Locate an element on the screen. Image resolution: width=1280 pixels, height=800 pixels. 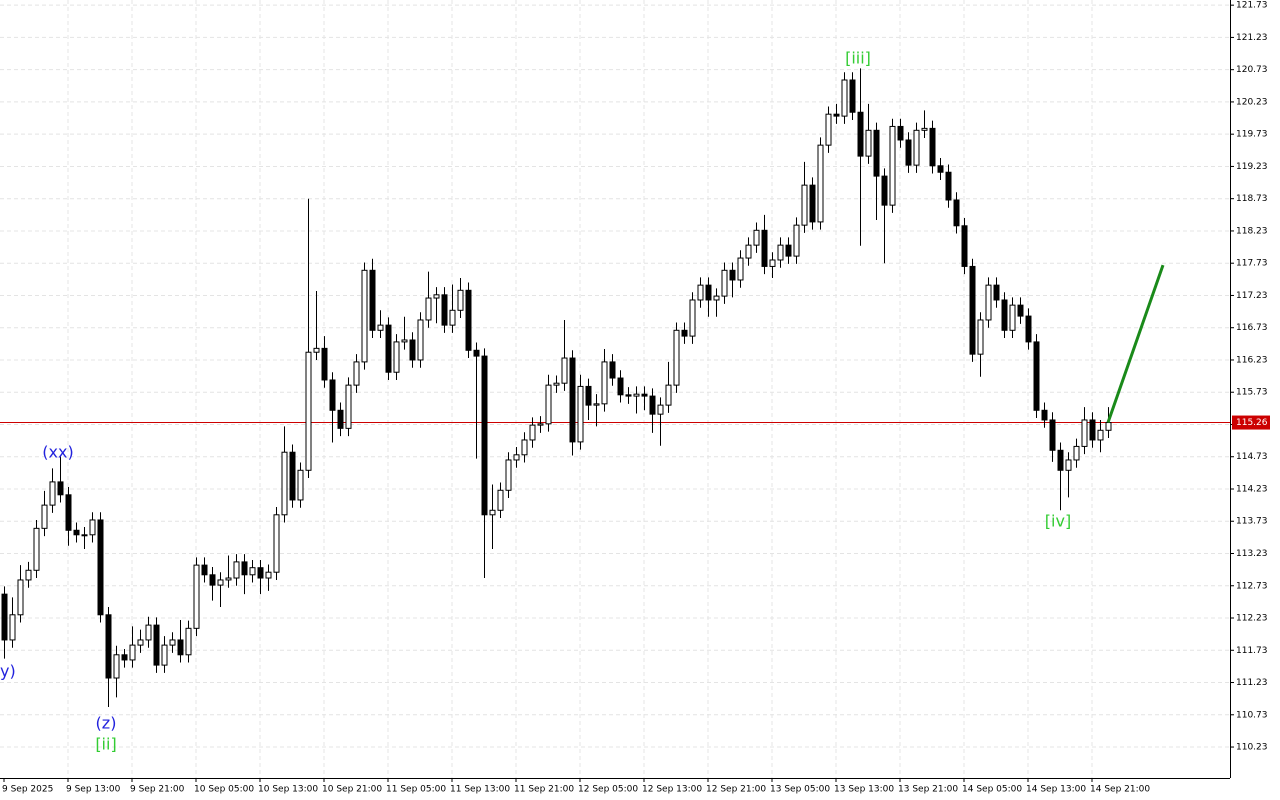
wave-label: [ii] is located at coordinates (105, 744).